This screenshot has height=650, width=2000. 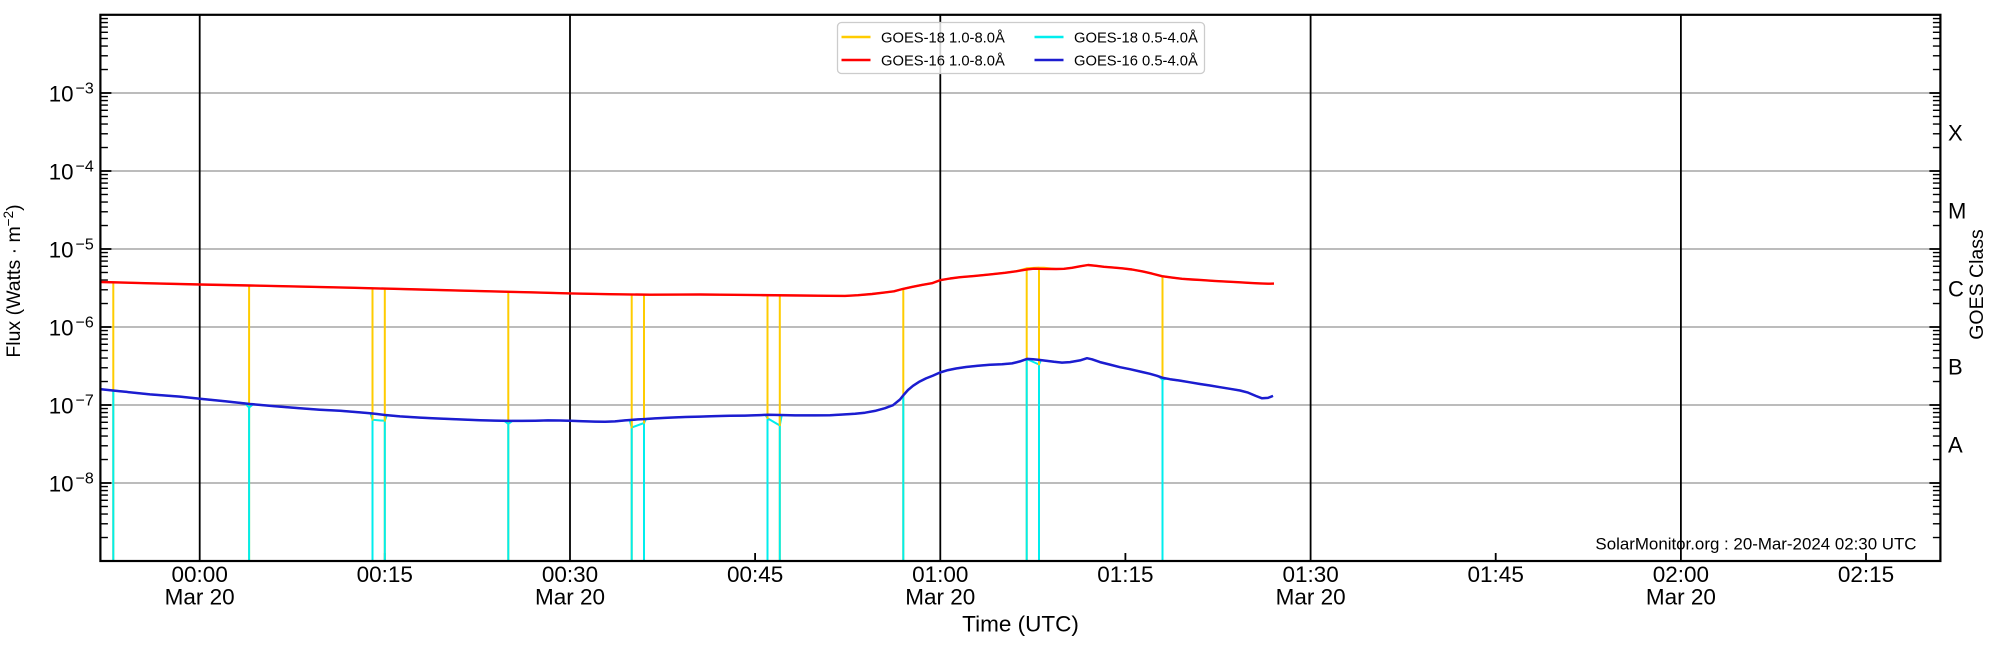 What do you see at coordinates (943, 60) in the screenshot?
I see `svg-text: GOES-16 1.0-8.0Å` at bounding box center [943, 60].